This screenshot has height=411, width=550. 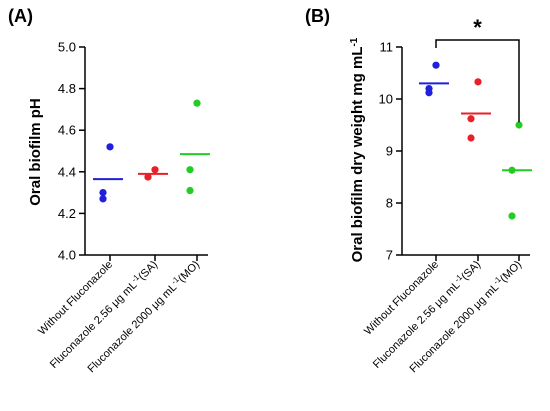 I want to click on y-axis-label: Oral biofilm dry weight mg mL-1, so click(x=358, y=149).